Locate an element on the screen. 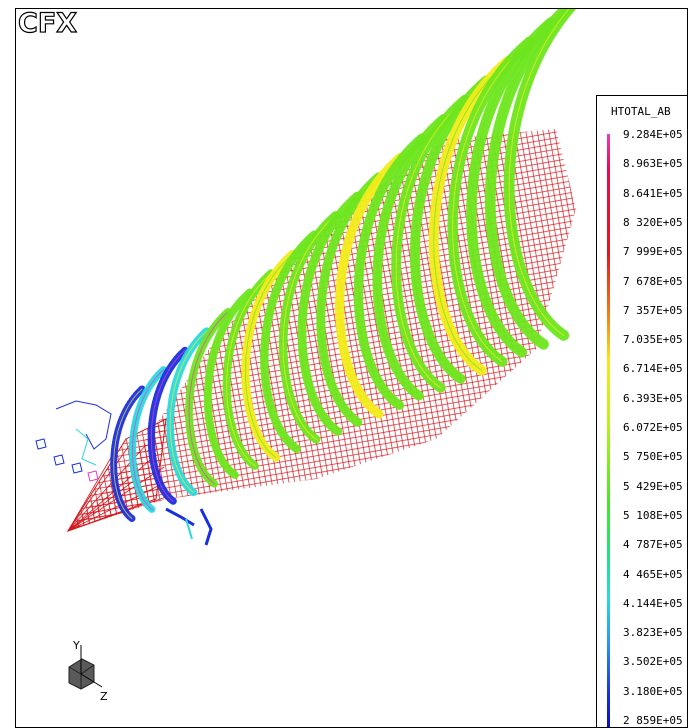  legend-tick: 2 859E+05 is located at coordinates (653, 720).